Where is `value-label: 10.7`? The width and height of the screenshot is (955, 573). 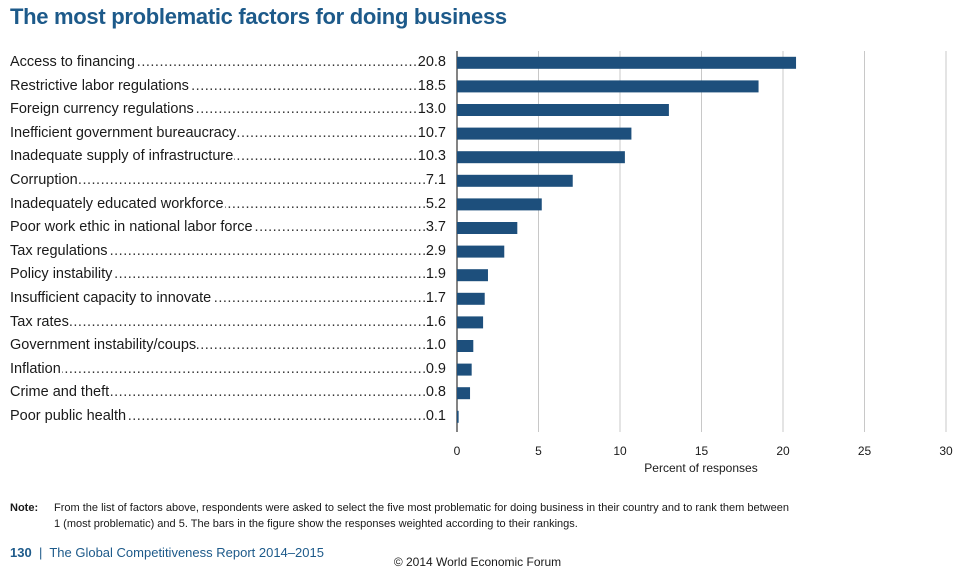
value-label: 10.7 is located at coordinates (431, 133).